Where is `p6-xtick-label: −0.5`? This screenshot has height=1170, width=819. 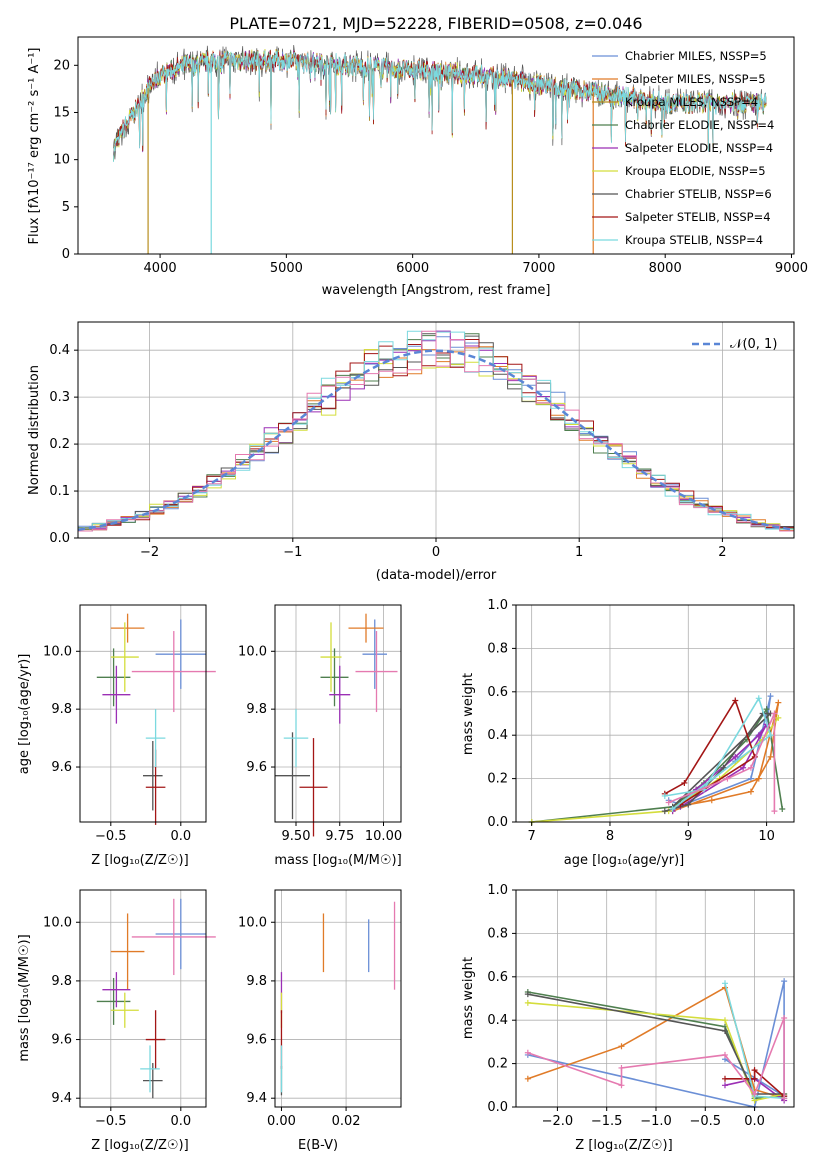
p6-xtick-label: −0.5 is located at coordinates (111, 1121).